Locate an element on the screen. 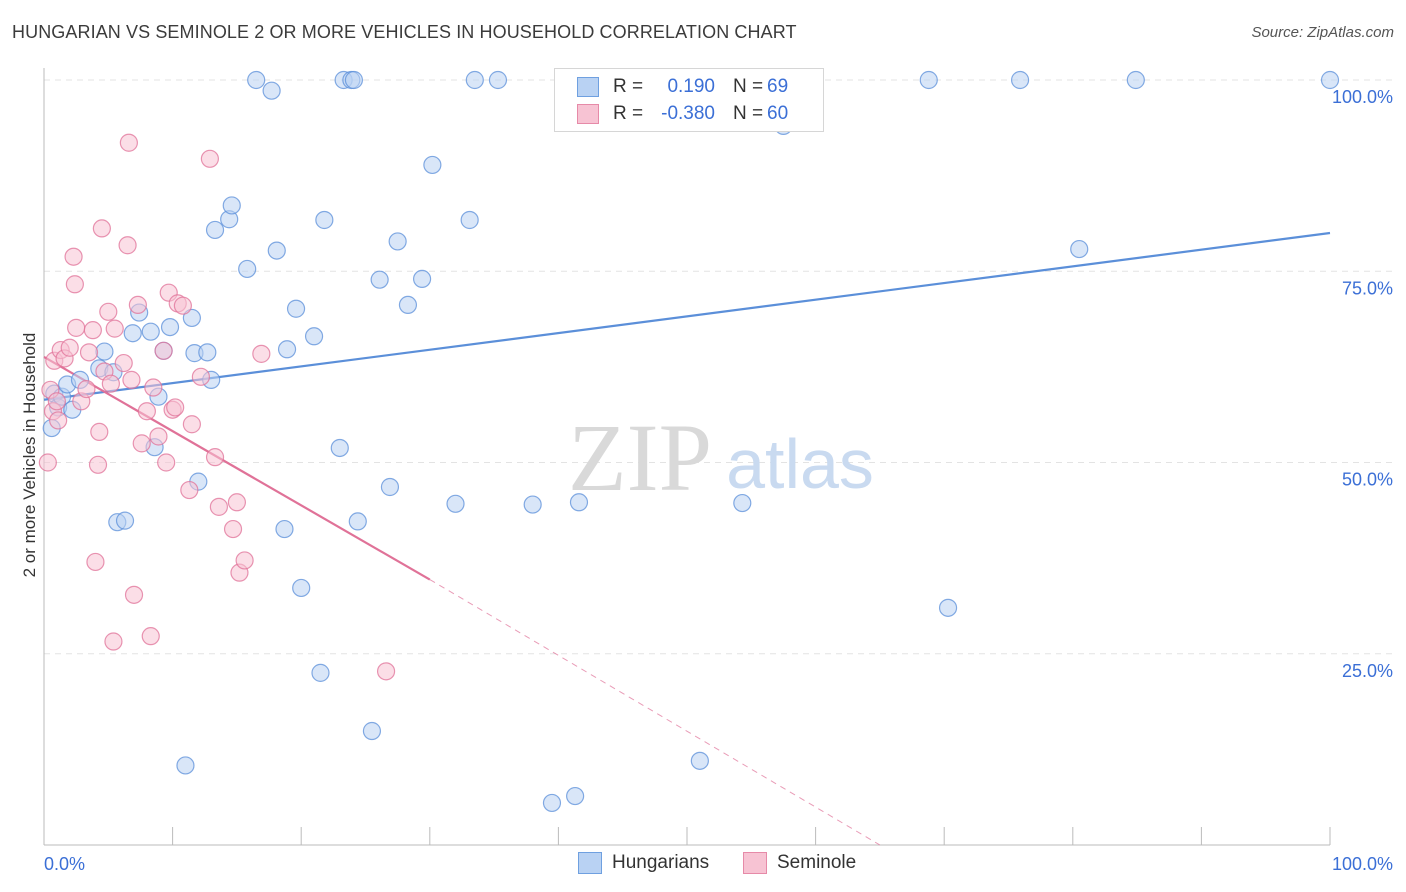 The image size is (1406, 892). correlation-legend: R = 0.190 N = 69 R = -0.380 N = 60 is located at coordinates (689, 100).